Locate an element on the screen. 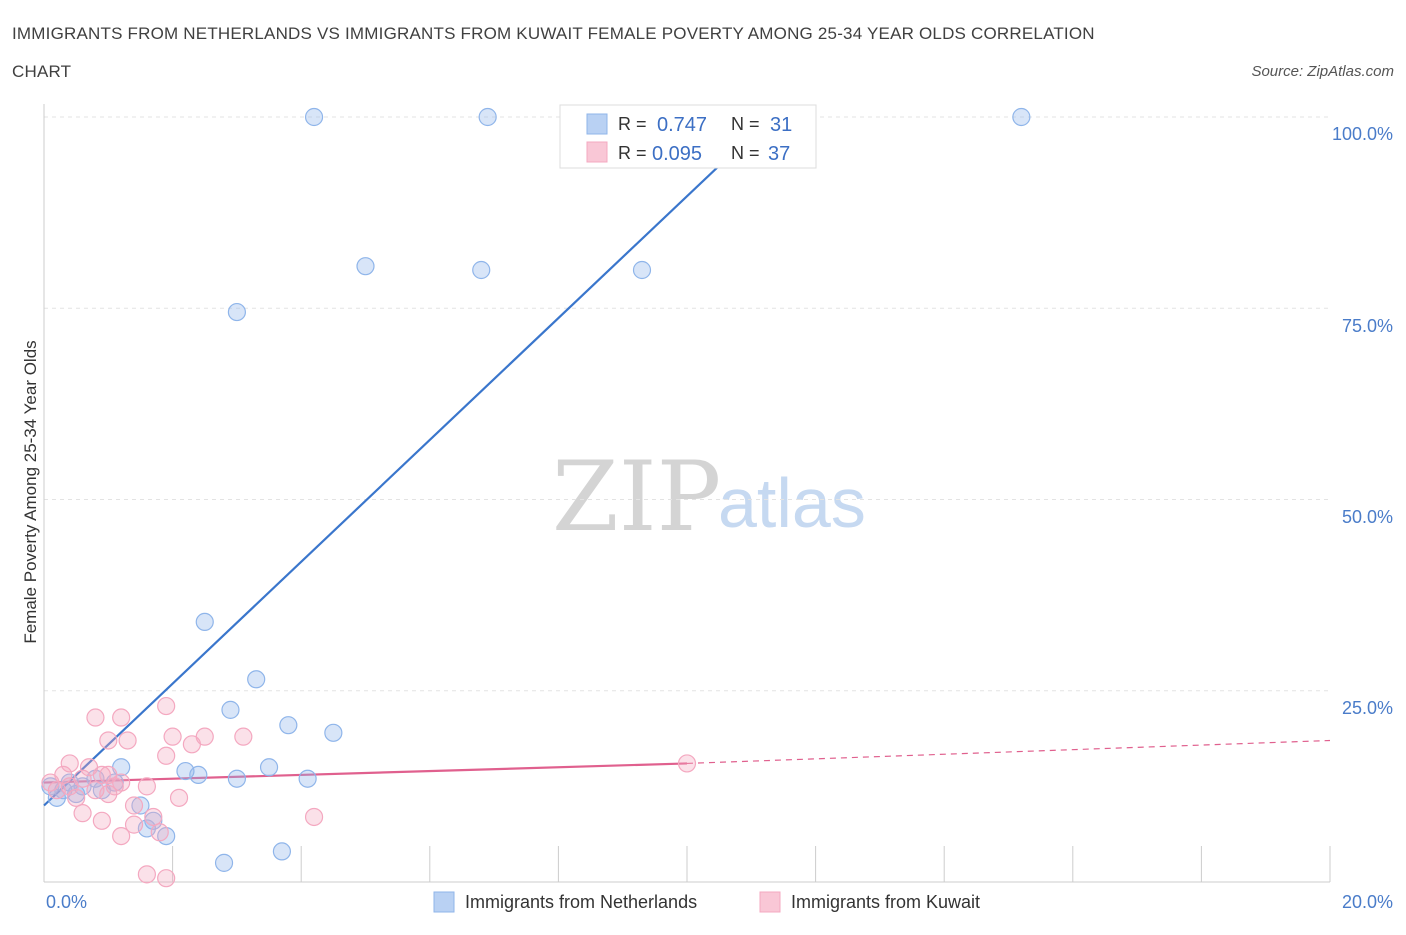 The width and height of the screenshot is (1406, 935). series-legend-label-kuwait: Immigrants from Kuwait is located at coordinates (885, 902).